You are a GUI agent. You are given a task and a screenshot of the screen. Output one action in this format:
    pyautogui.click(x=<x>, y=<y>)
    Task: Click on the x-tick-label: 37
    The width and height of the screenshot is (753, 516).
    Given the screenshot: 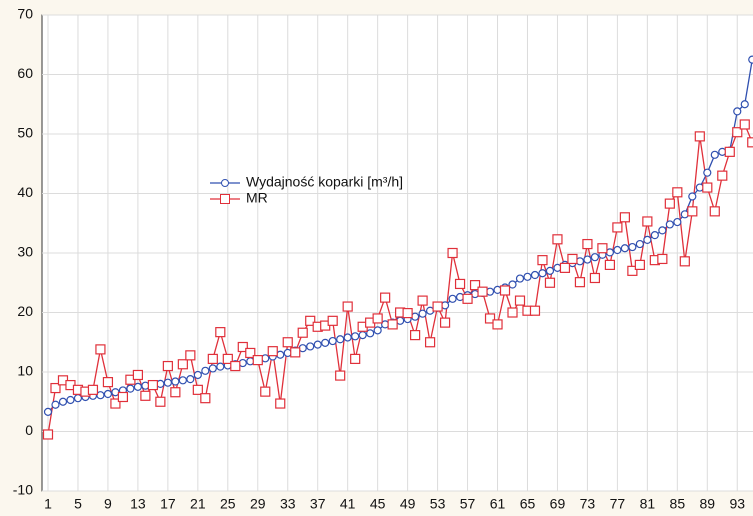 What is the action you would take?
    pyautogui.click(x=318, y=504)
    